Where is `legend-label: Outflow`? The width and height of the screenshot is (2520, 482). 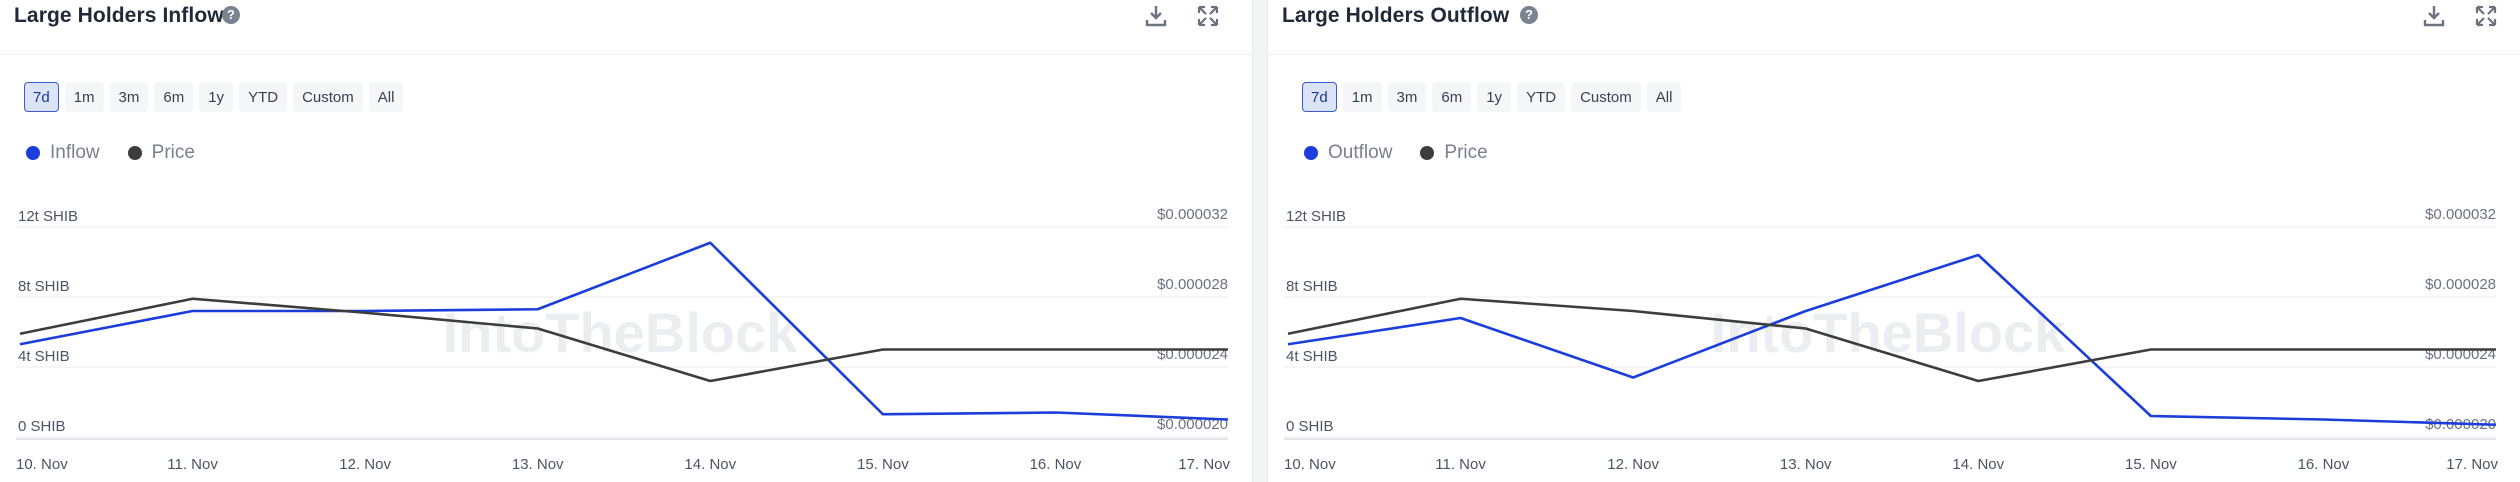
legend-label: Outflow is located at coordinates (1360, 152).